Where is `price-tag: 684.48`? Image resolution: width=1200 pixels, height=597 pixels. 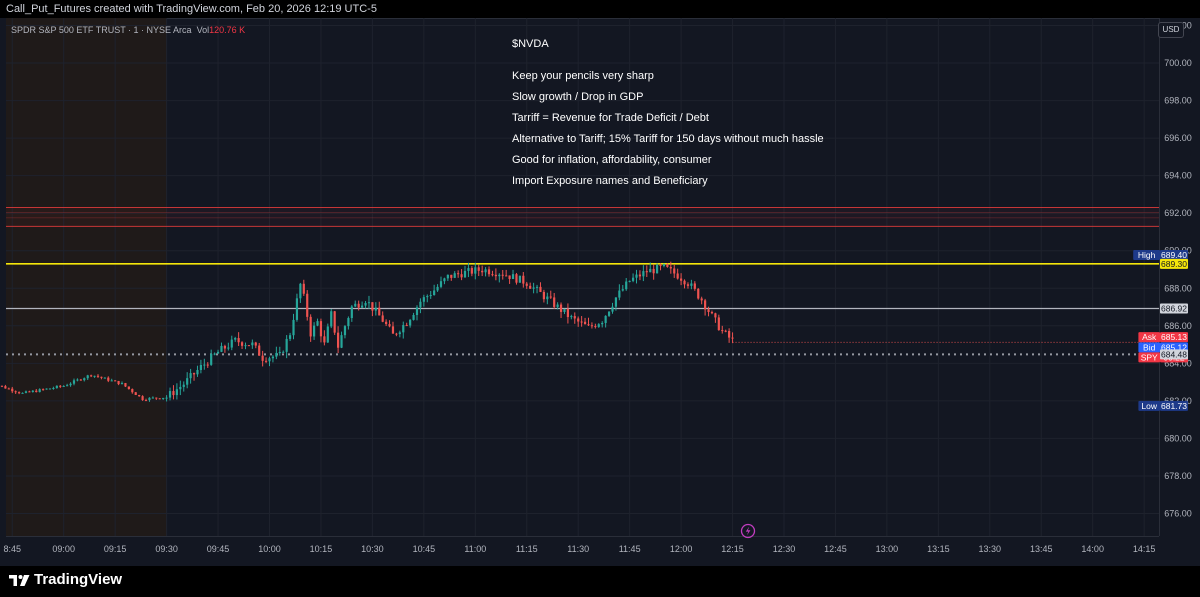
price-tag: 684.48 is located at coordinates (1174, 354).